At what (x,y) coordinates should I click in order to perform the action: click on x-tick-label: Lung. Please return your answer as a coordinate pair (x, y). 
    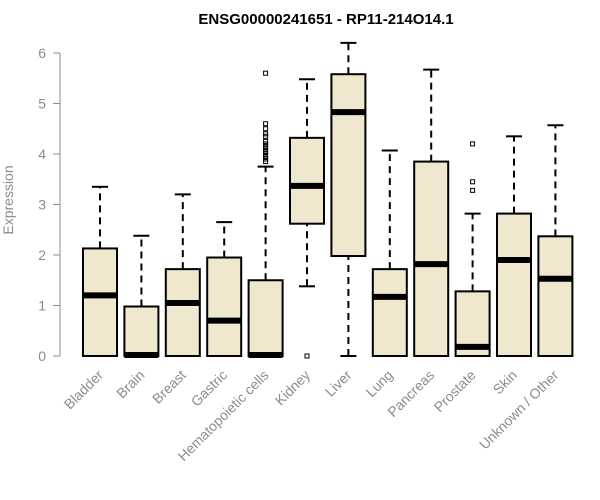
    Looking at the image, I should click on (379, 383).